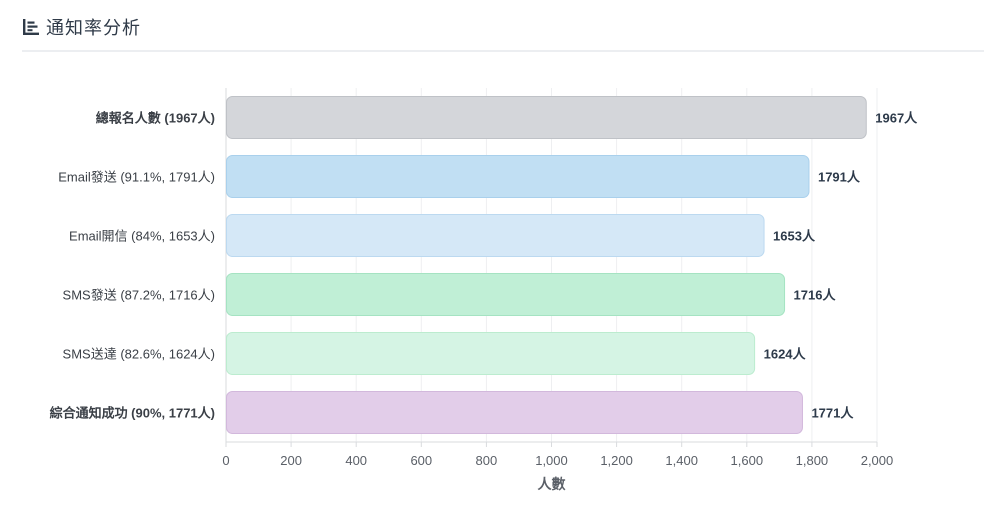 This screenshot has width=1006, height=508. I want to click on x-tick-label: 1,000, so click(551, 460).